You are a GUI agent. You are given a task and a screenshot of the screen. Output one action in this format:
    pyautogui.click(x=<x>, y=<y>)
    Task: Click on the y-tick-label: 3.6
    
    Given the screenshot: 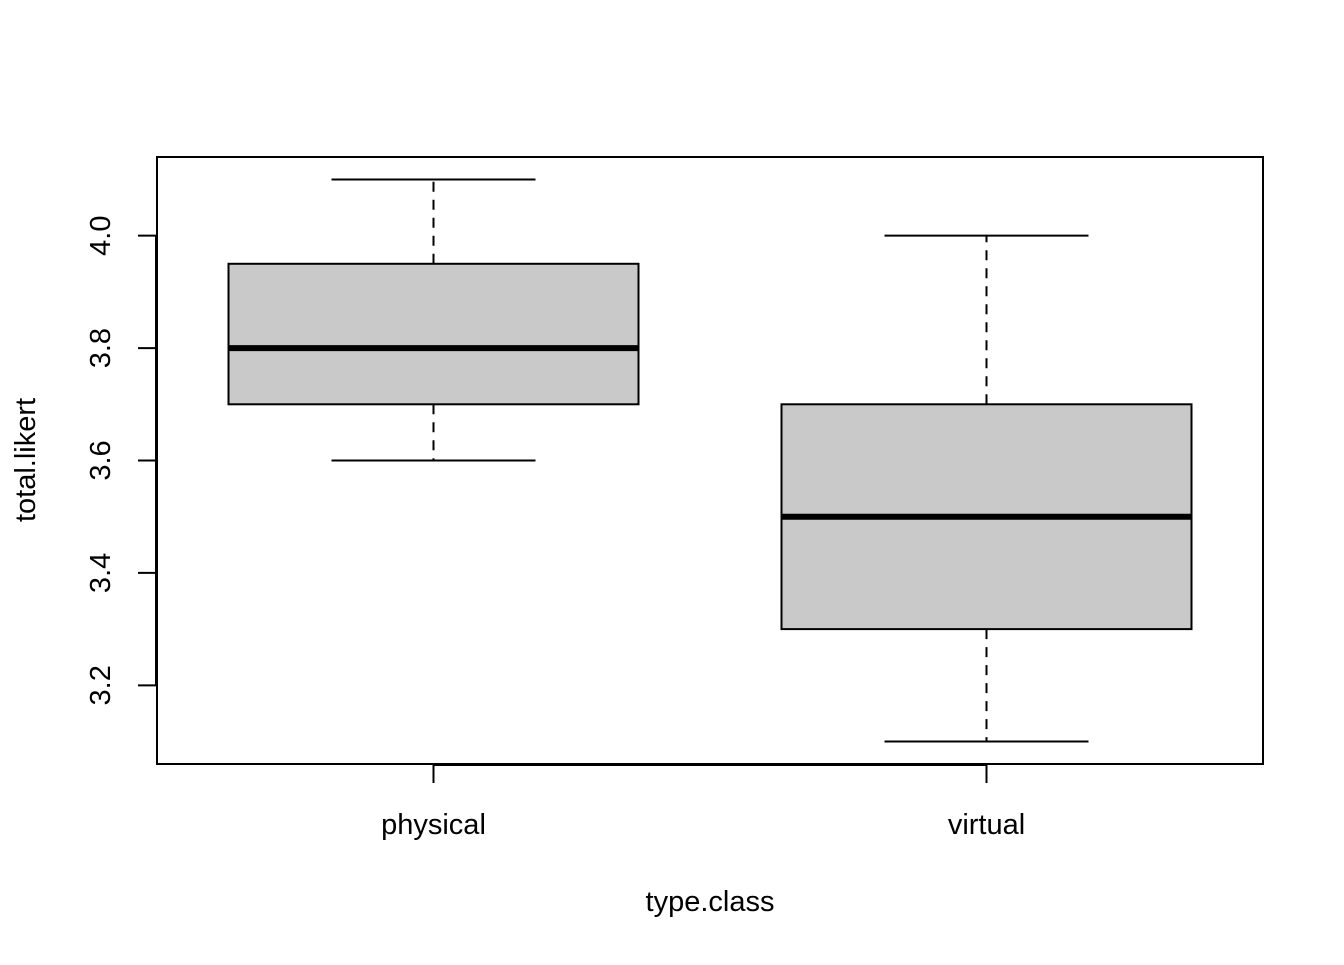 What is the action you would take?
    pyautogui.click(x=101, y=460)
    